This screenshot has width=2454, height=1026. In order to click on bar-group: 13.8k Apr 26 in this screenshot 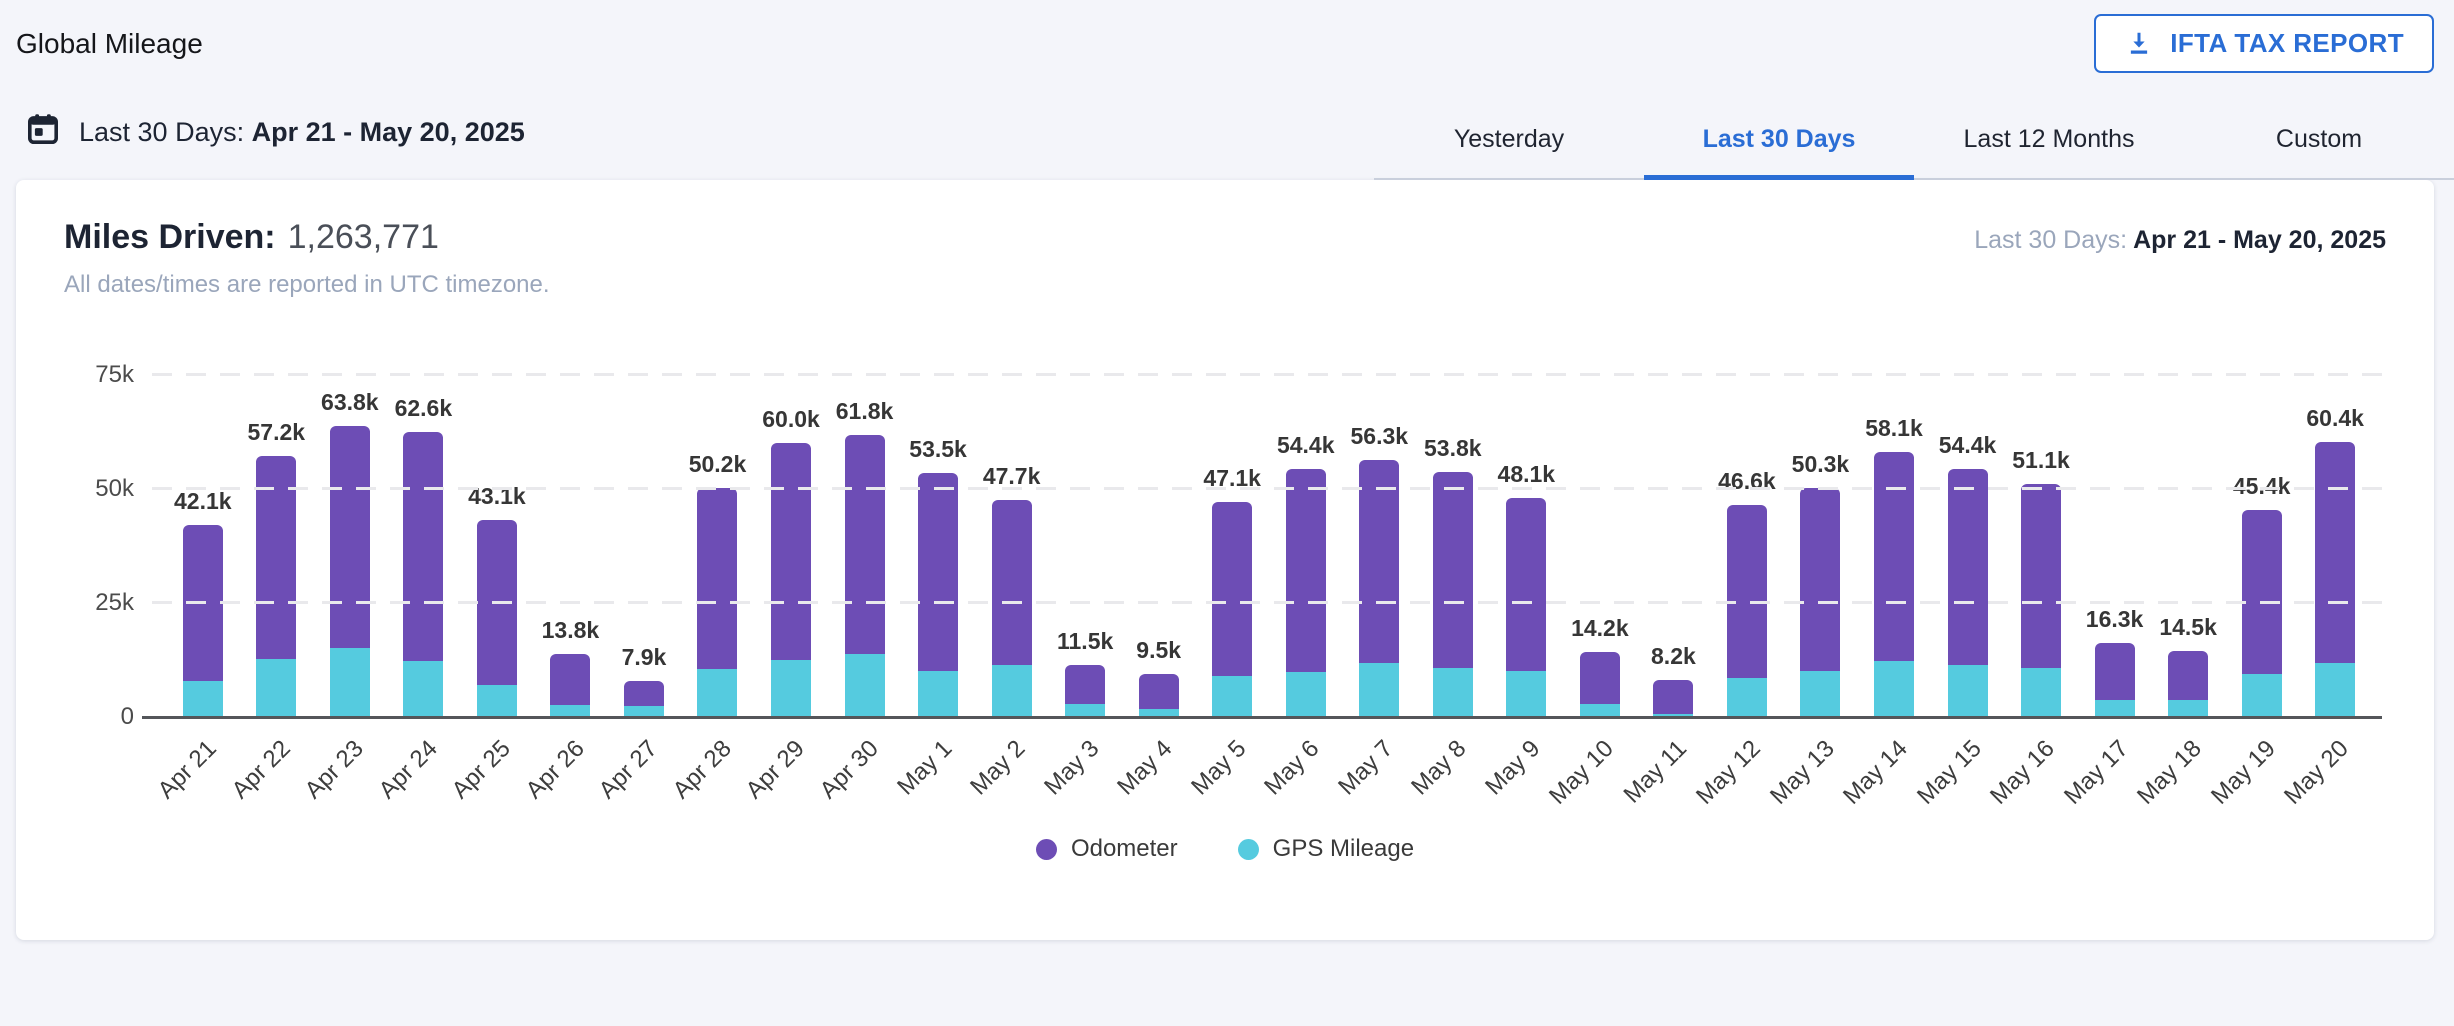, I will do `click(564, 589)`.